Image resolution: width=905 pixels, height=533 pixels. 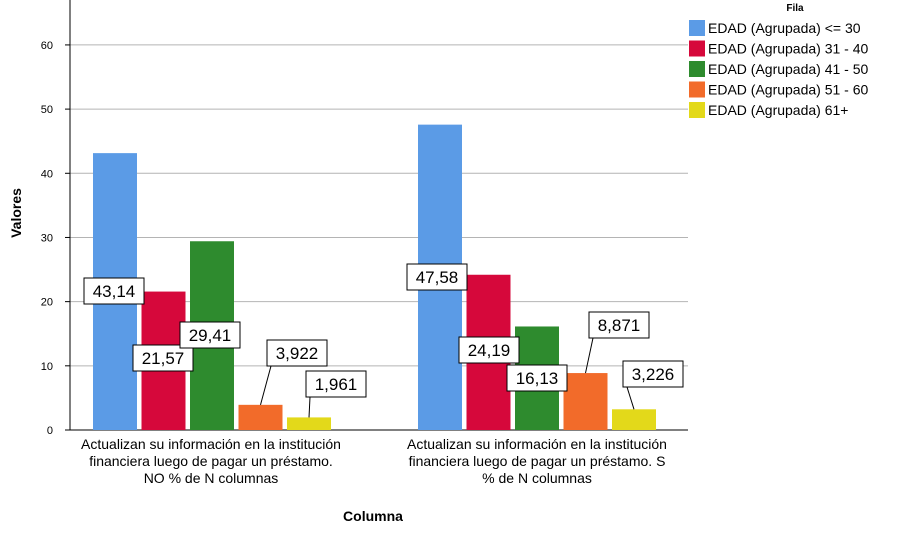 What do you see at coordinates (211, 478) in the screenshot?
I see `x-category-label: NO % de N columnas` at bounding box center [211, 478].